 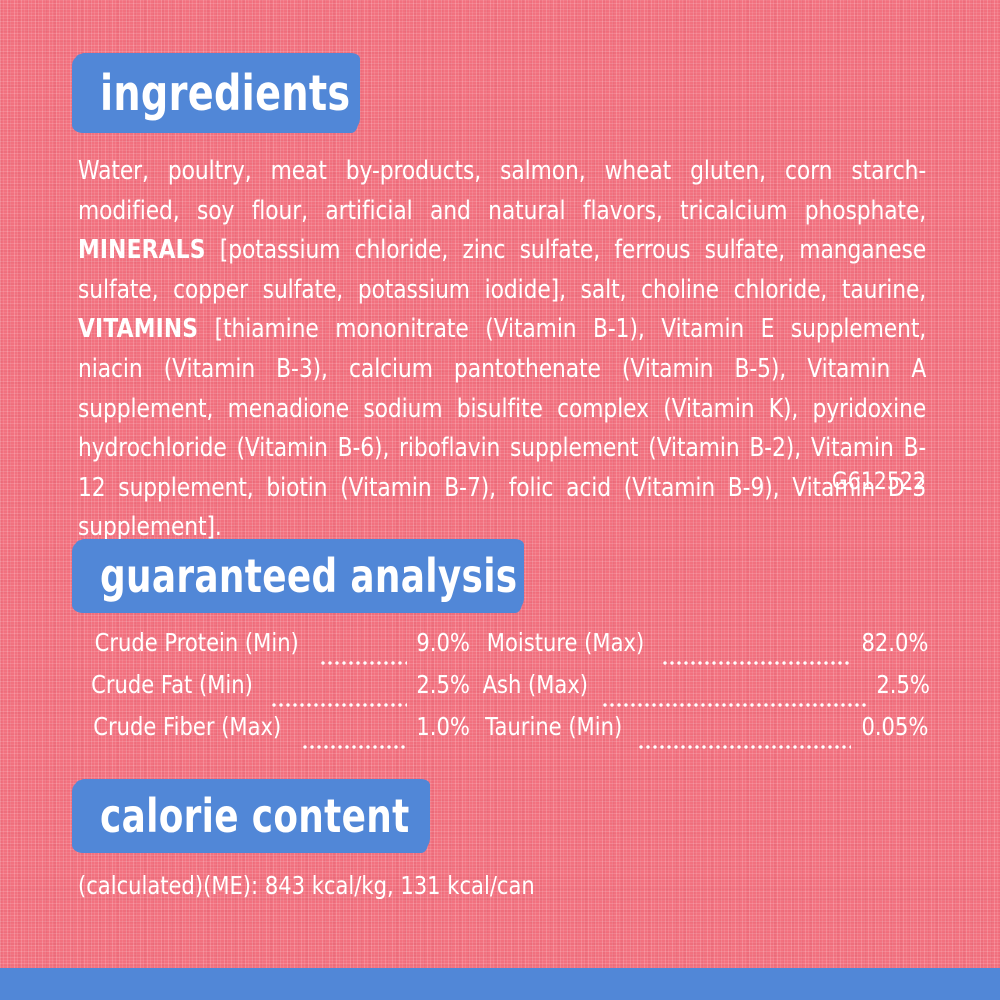 What do you see at coordinates (443, 642) in the screenshot?
I see `nutrient-value: 9.0%` at bounding box center [443, 642].